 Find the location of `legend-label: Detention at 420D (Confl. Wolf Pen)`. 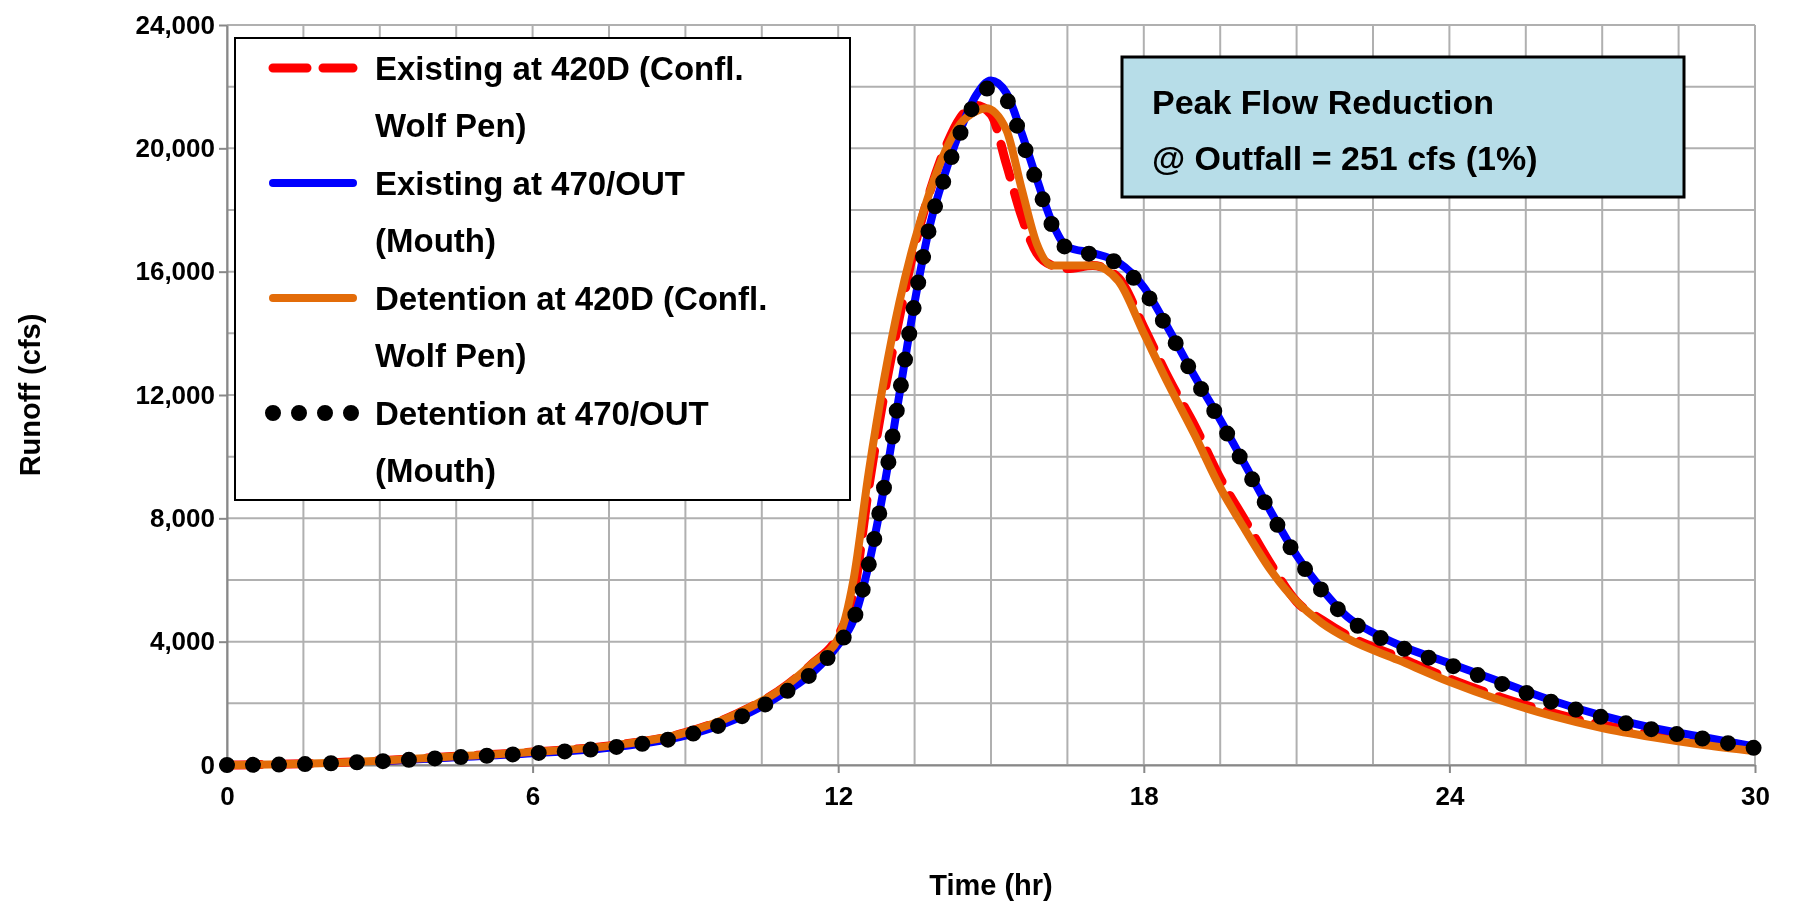

legend-label: Detention at 420D (Confl. Wolf Pen) is located at coordinates (571, 327).